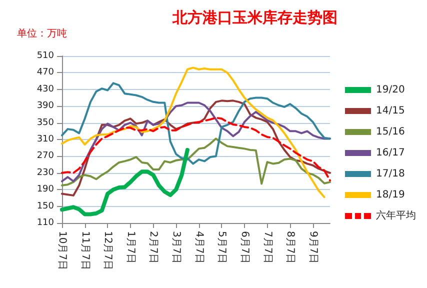  What do you see at coordinates (84, 250) in the screenshot?
I see `x-tick-label: 11月7日` at bounding box center [84, 250].